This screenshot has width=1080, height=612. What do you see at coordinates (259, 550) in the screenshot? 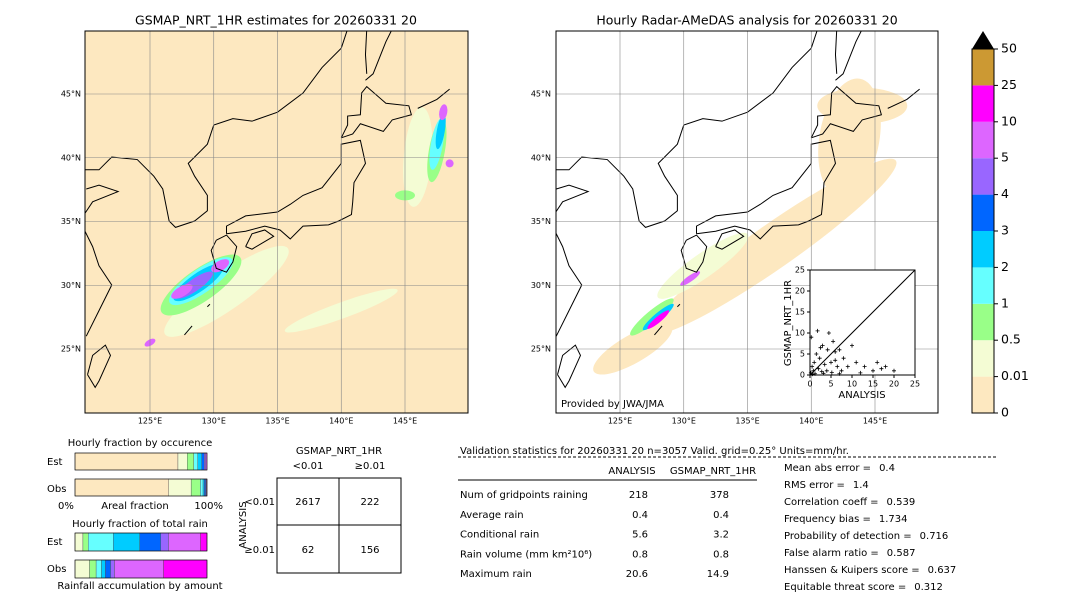
I see `row-label: ≥0.01` at bounding box center [259, 550].